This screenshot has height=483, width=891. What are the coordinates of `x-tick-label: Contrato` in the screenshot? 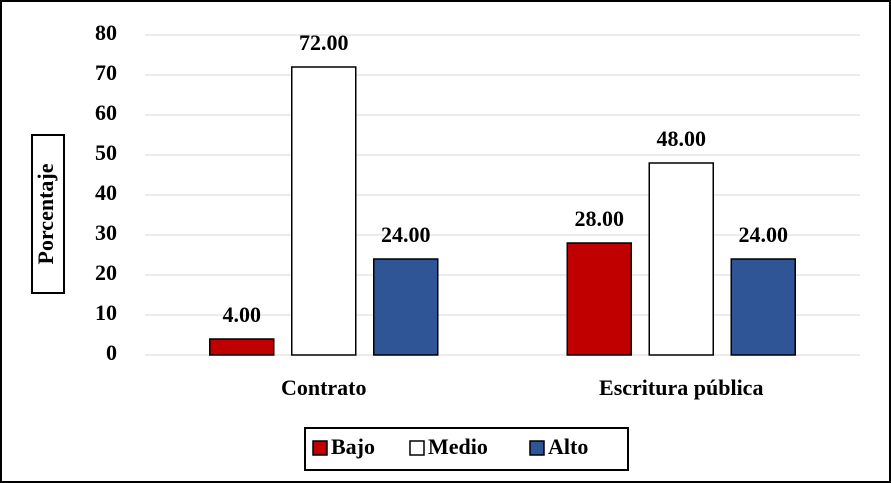 It's located at (324, 387).